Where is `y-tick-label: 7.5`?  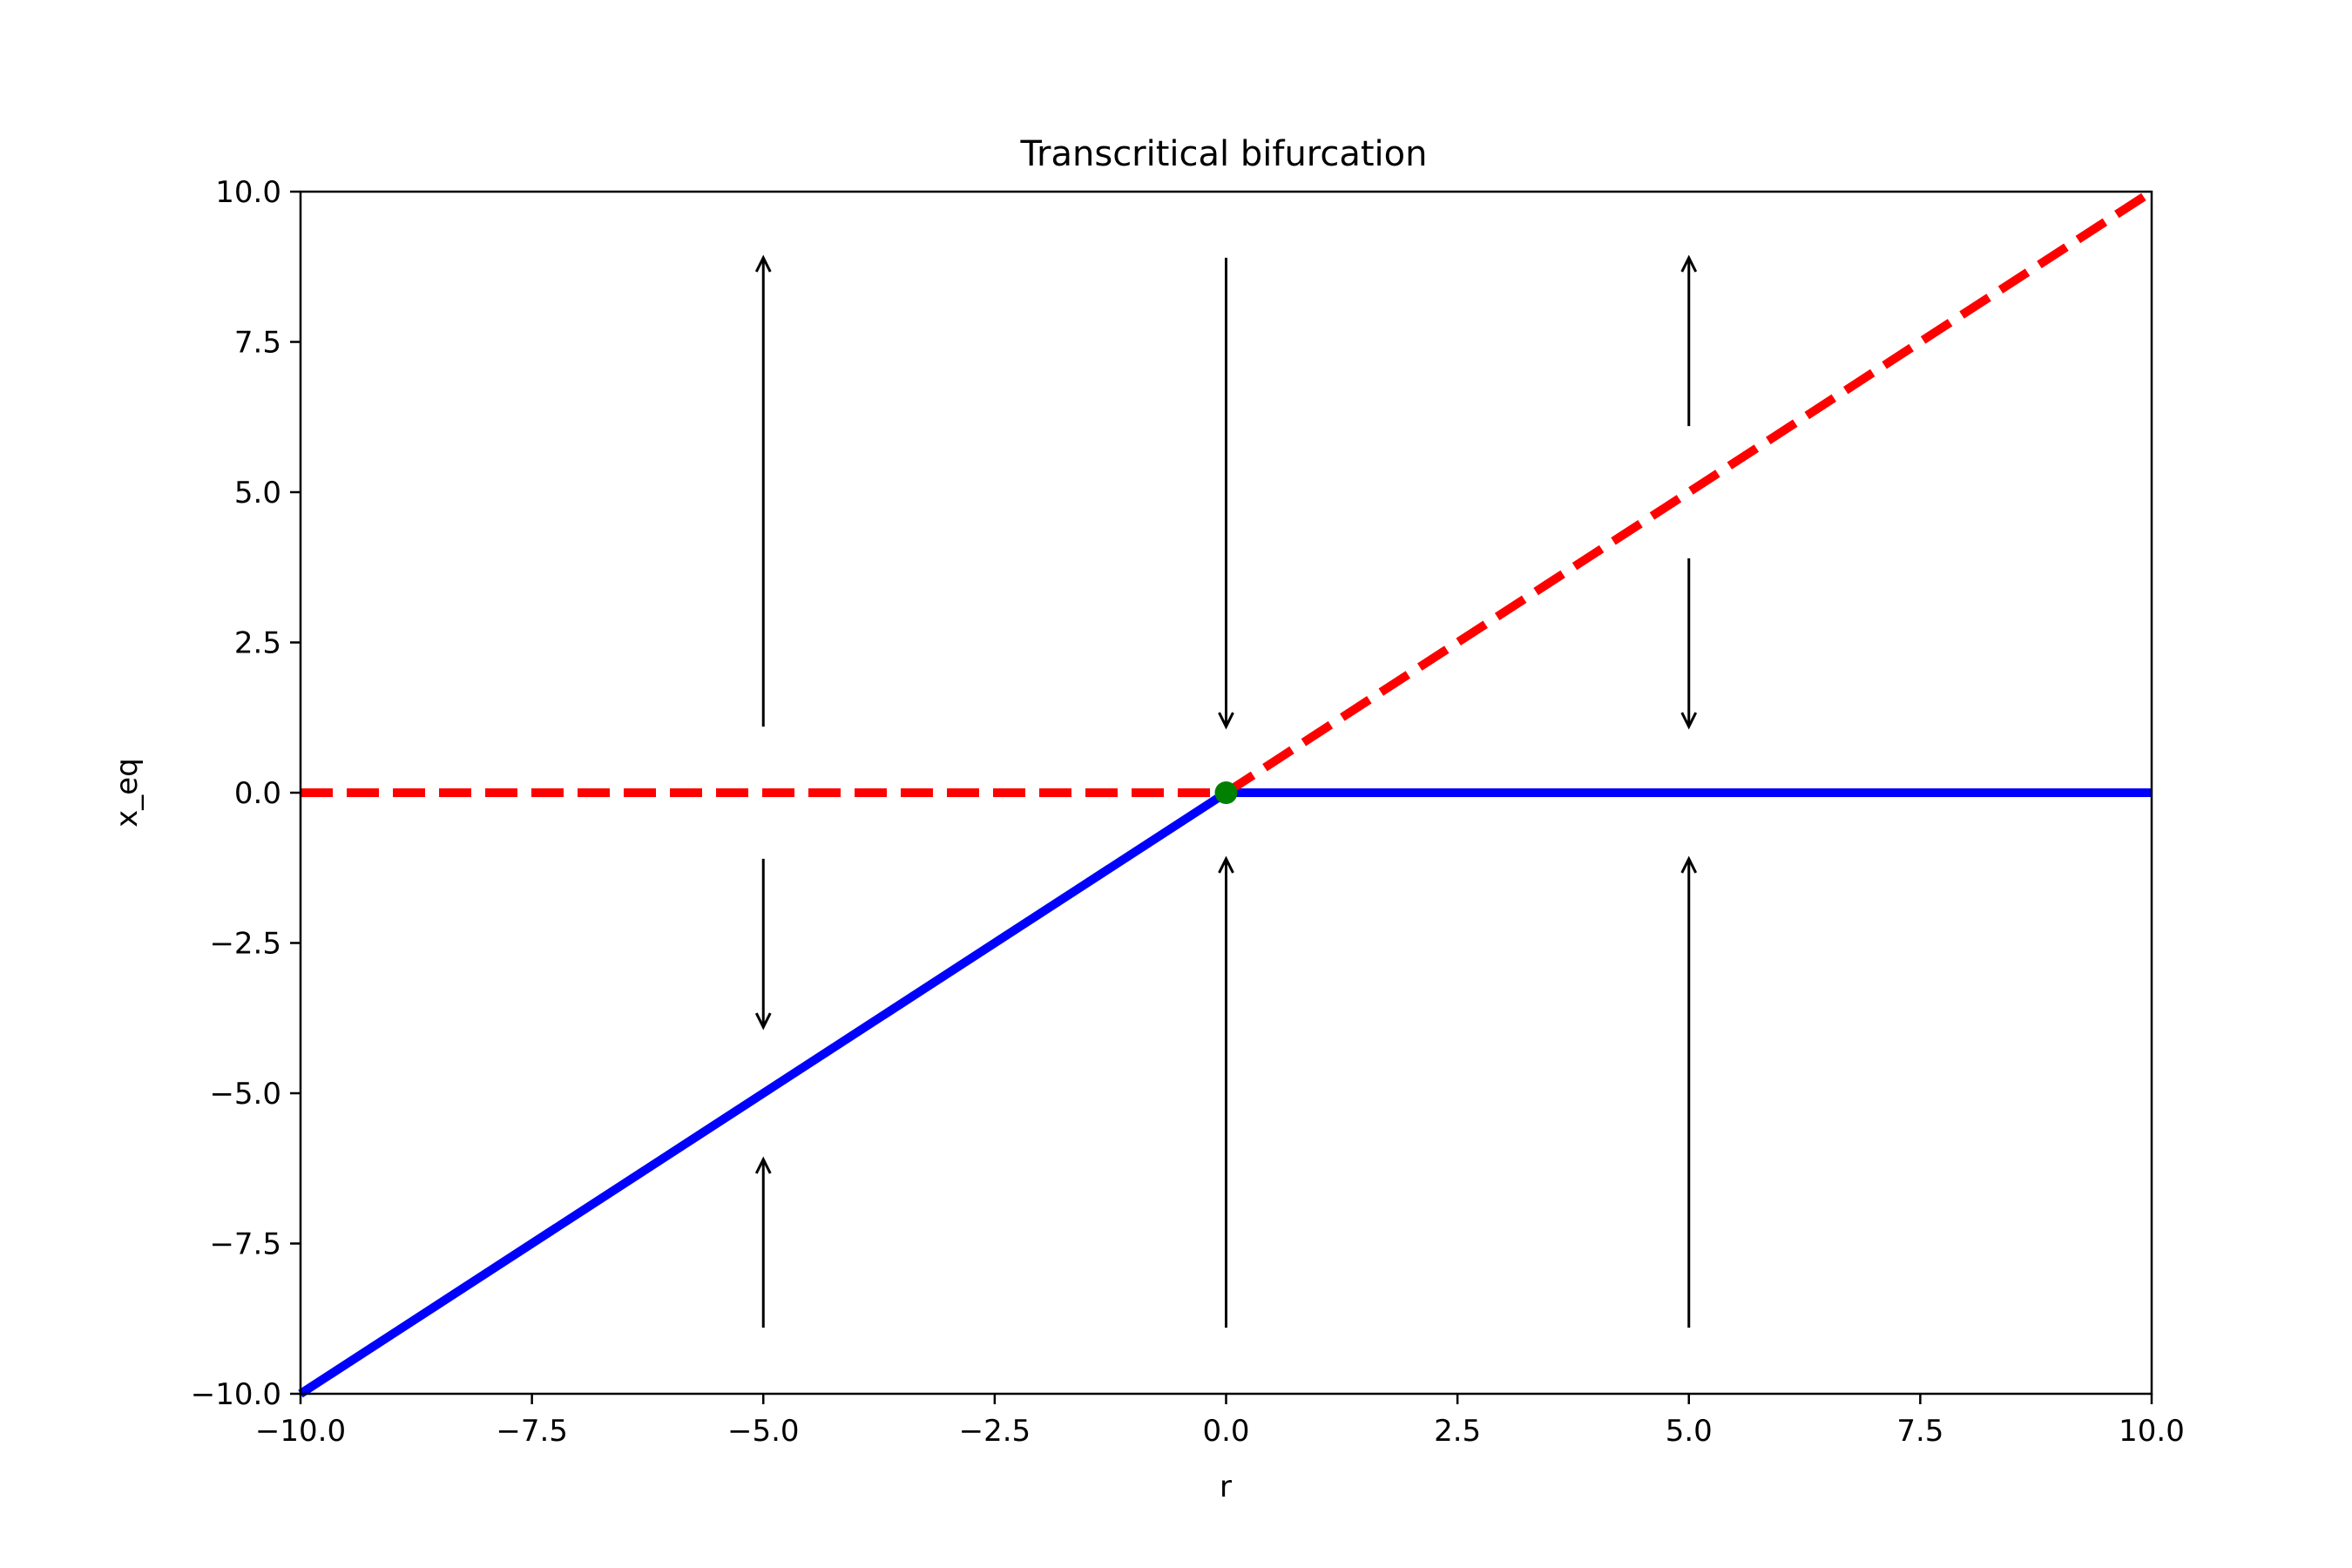 y-tick-label: 7.5 is located at coordinates (257, 343).